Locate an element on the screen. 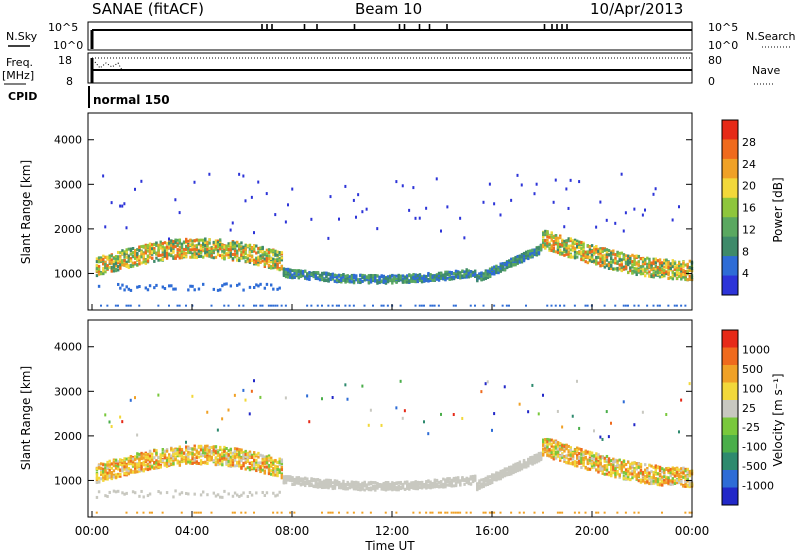 This screenshot has width=800, height=554. y-tick-label: 1000 is located at coordinates (68, 273).